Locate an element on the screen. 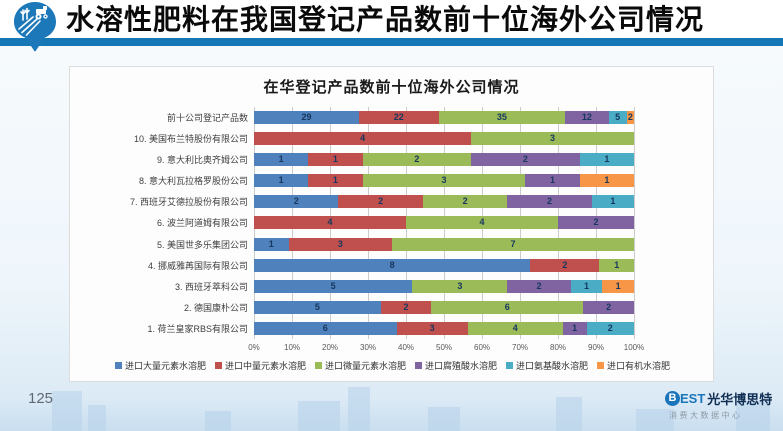  legend-label: 进口大量元素水溶肥 is located at coordinates (165, 366).